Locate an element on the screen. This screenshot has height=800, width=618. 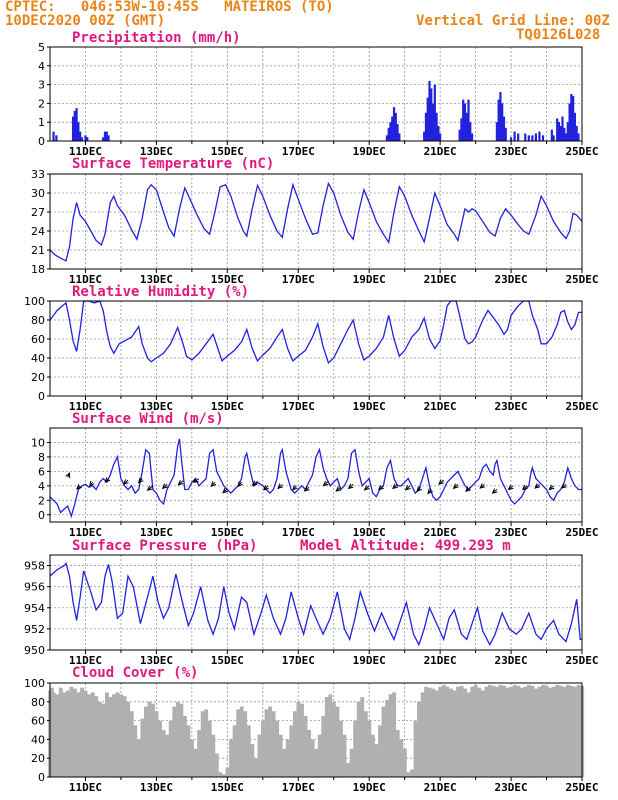
x-tick-label: 21DEC is located at coordinates (440, 279).